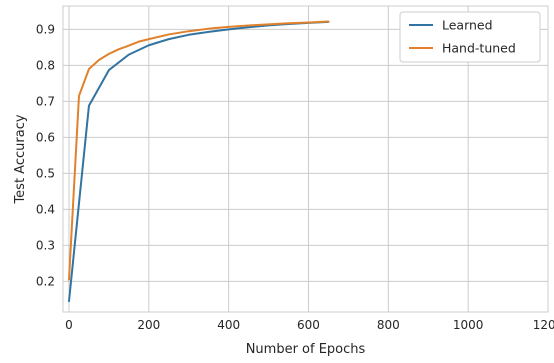  I want to click on x-axis-label: Number of Epochs, so click(306, 349).